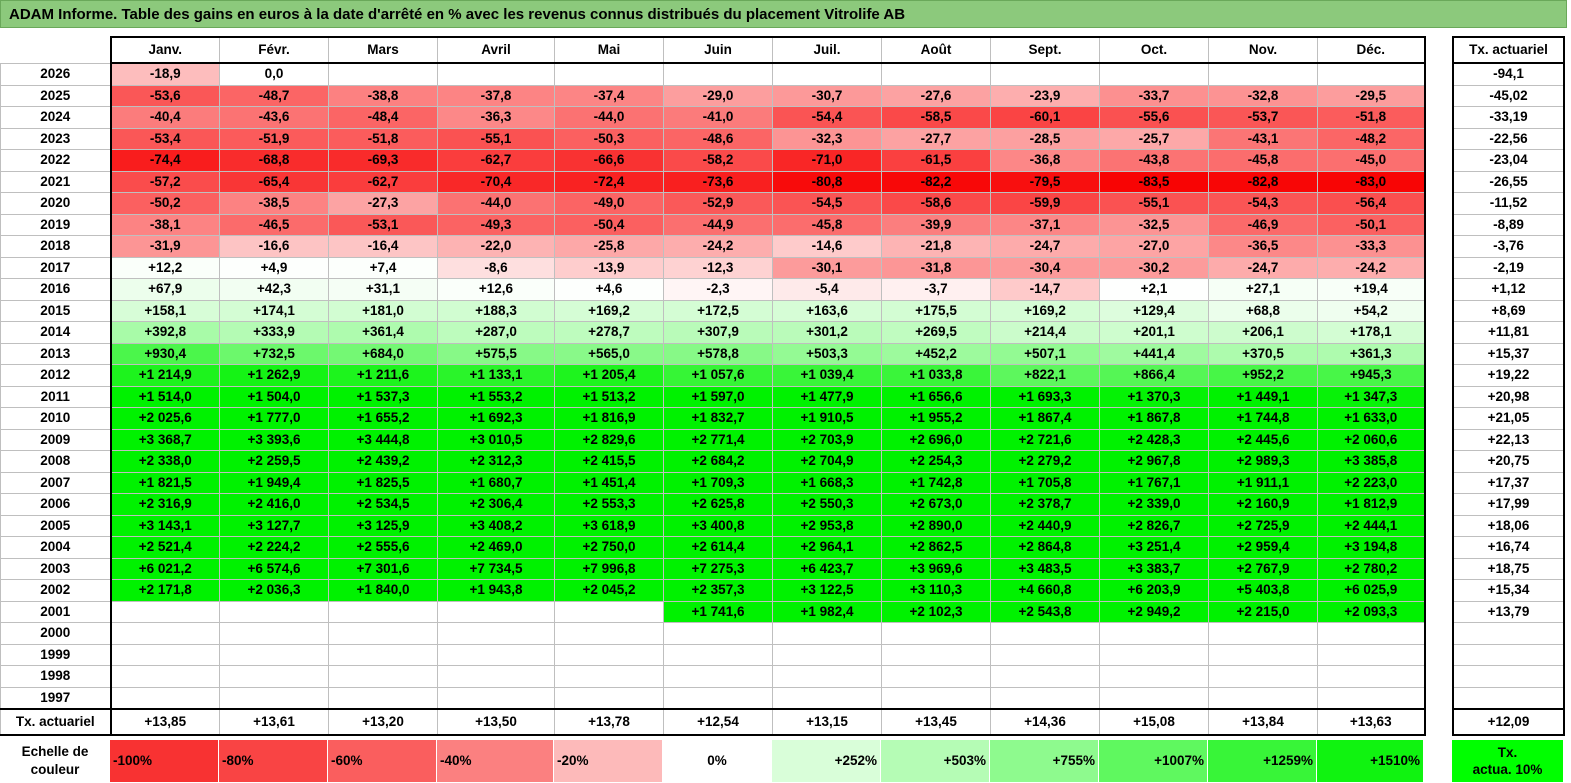  What do you see at coordinates (164, 181) in the screenshot?
I see `gain-cell: -57,2` at bounding box center [164, 181].